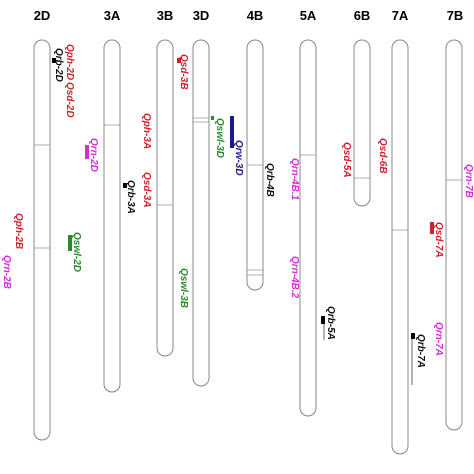 This screenshot has height=474, width=474. I want to click on chromosome-label: 3A, so click(112, 15).